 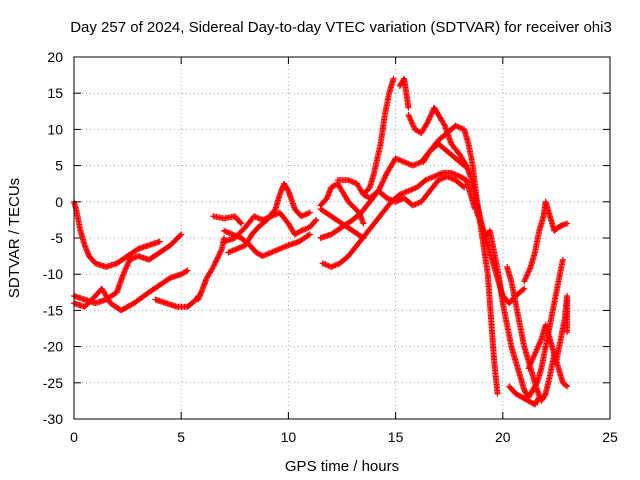 What do you see at coordinates (74, 437) in the screenshot?
I see `x-tick-label: 0` at bounding box center [74, 437].